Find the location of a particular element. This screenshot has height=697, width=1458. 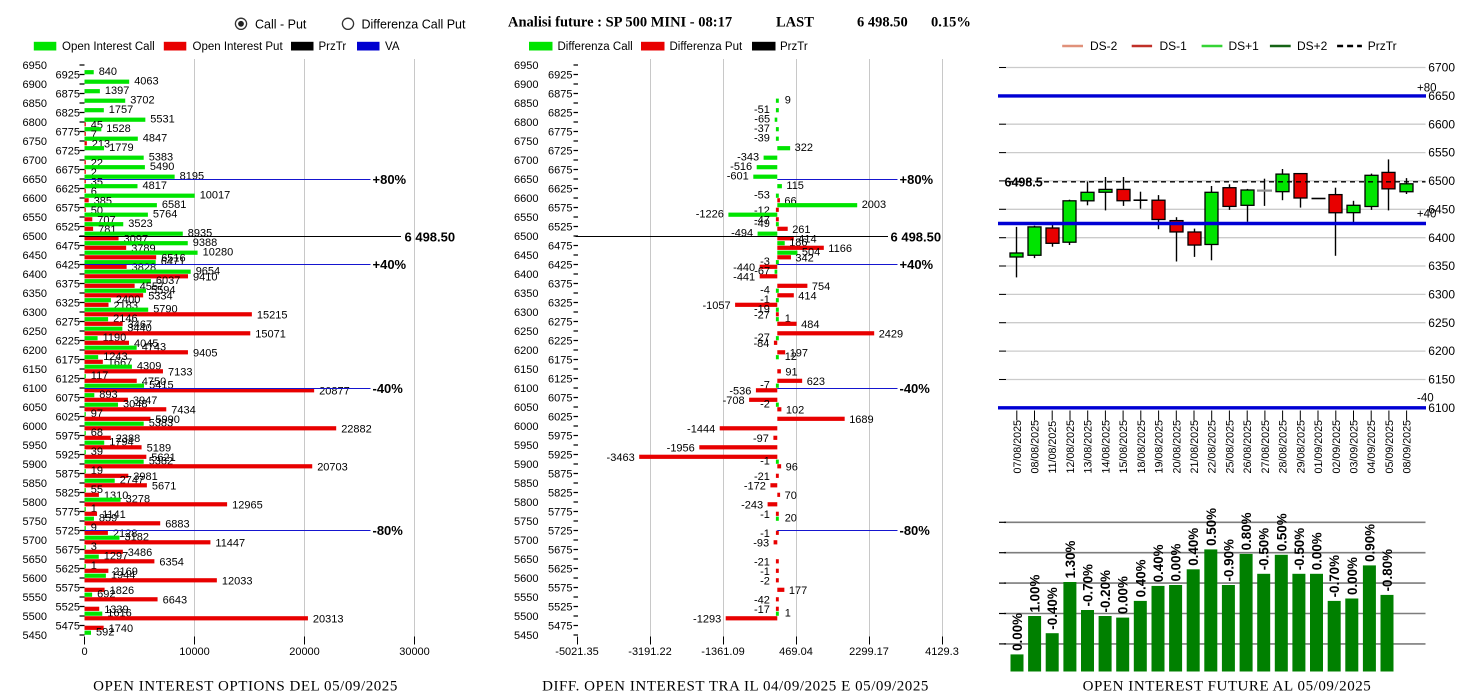

svg-text: -93 is located at coordinates (761, 543).